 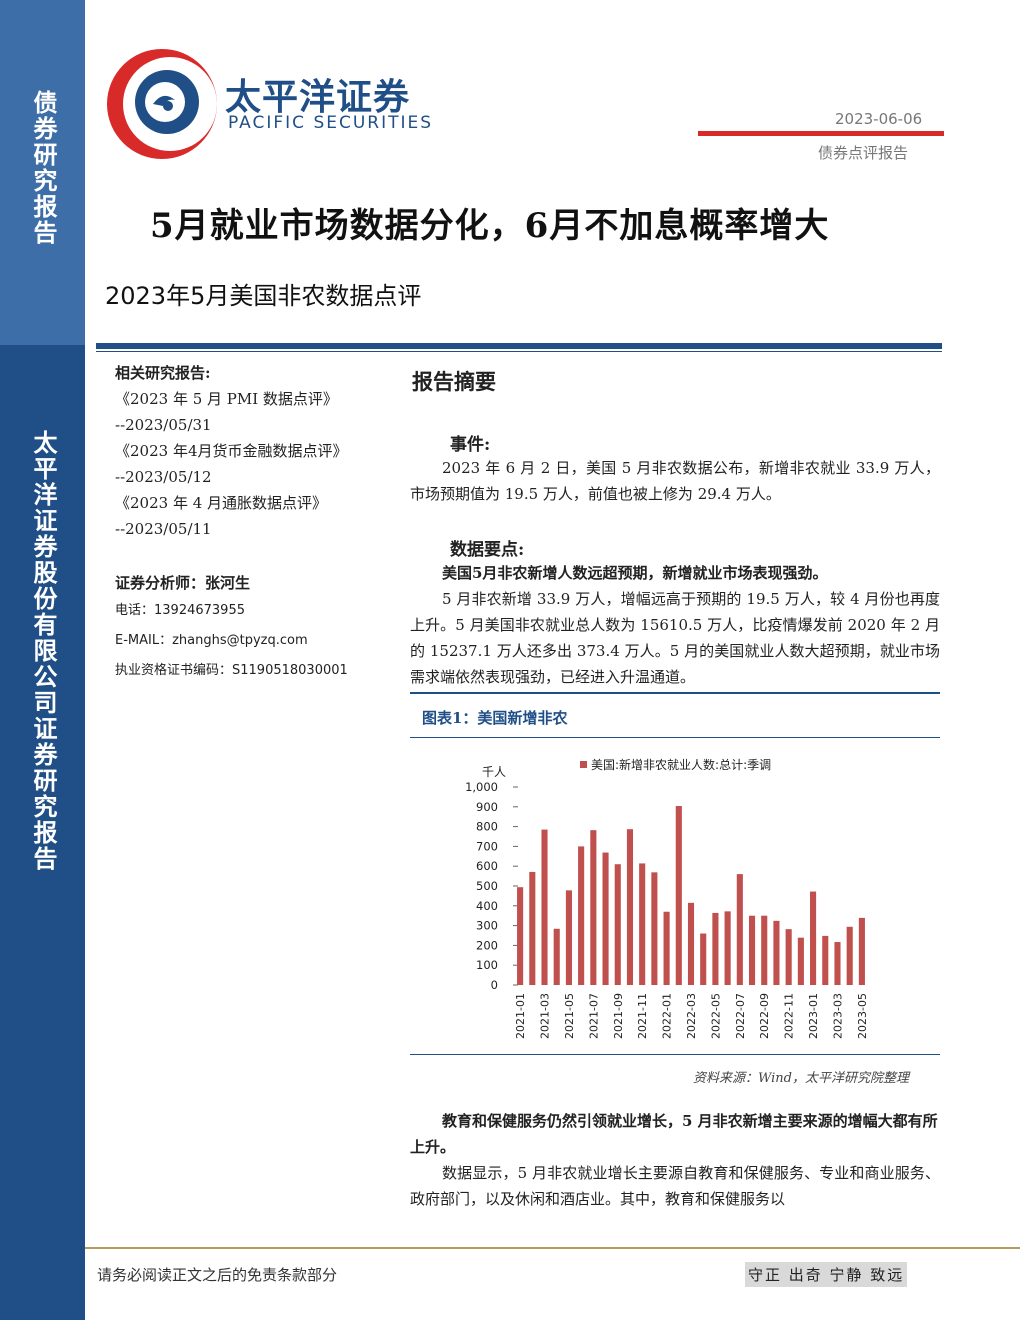 I want to click on footer-rule, so click(x=552, y=1248).